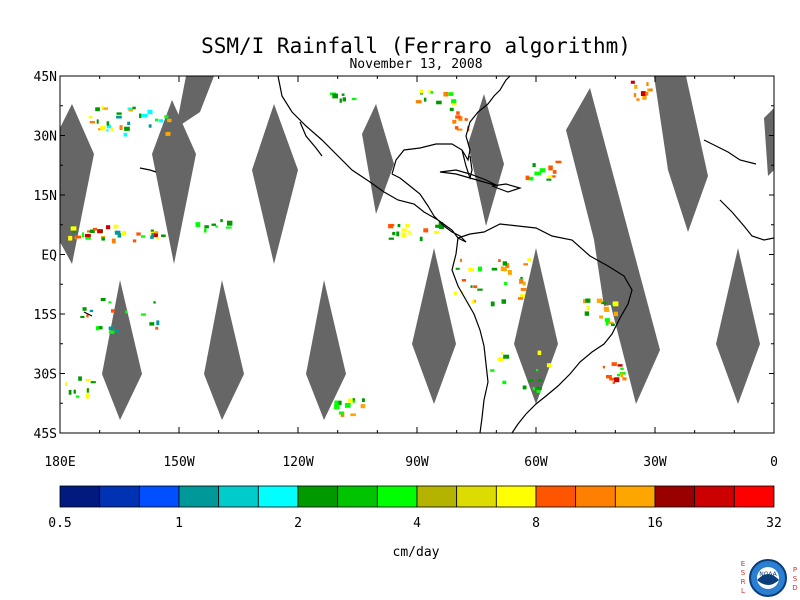 The image size is (800, 600). What do you see at coordinates (45, 196) in the screenshot?
I see `lat-tick-label: 15N` at bounding box center [45, 196].